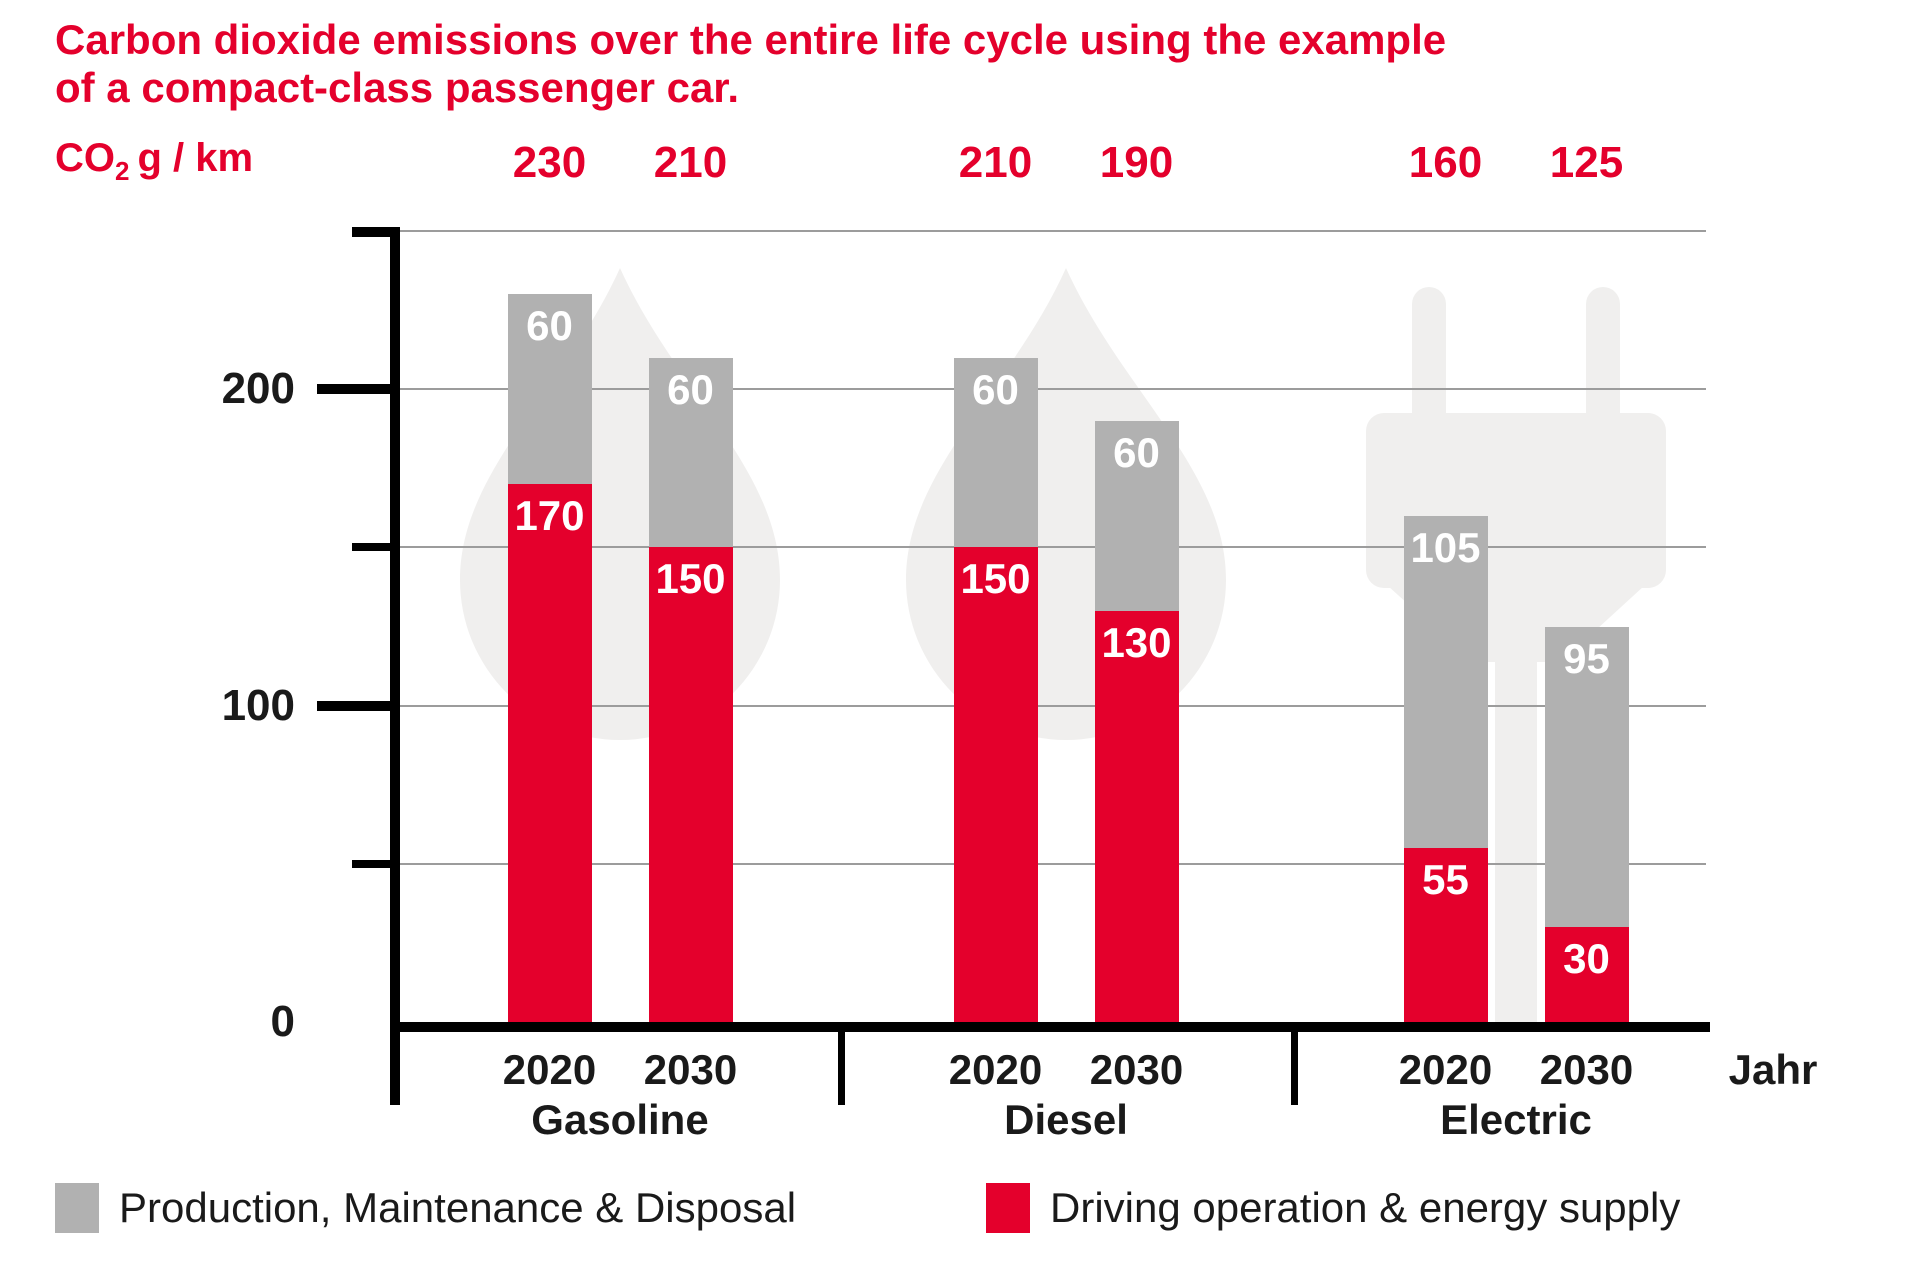 The width and height of the screenshot is (1920, 1280). What do you see at coordinates (397, 87) in the screenshot?
I see `chart-title-line-2: of a compact-class passenger car.` at bounding box center [397, 87].